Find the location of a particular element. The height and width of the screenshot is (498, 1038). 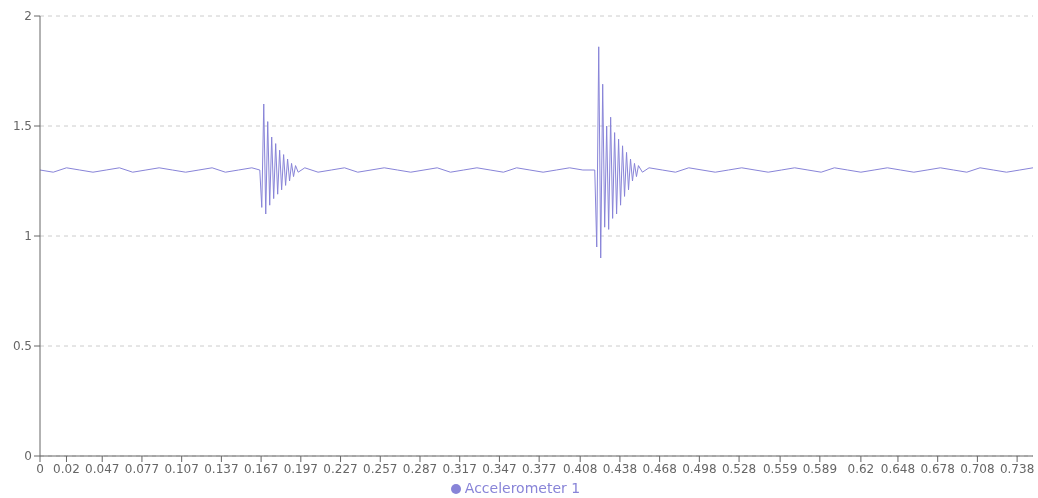

y-tick-label: 1 is located at coordinates (28, 236).